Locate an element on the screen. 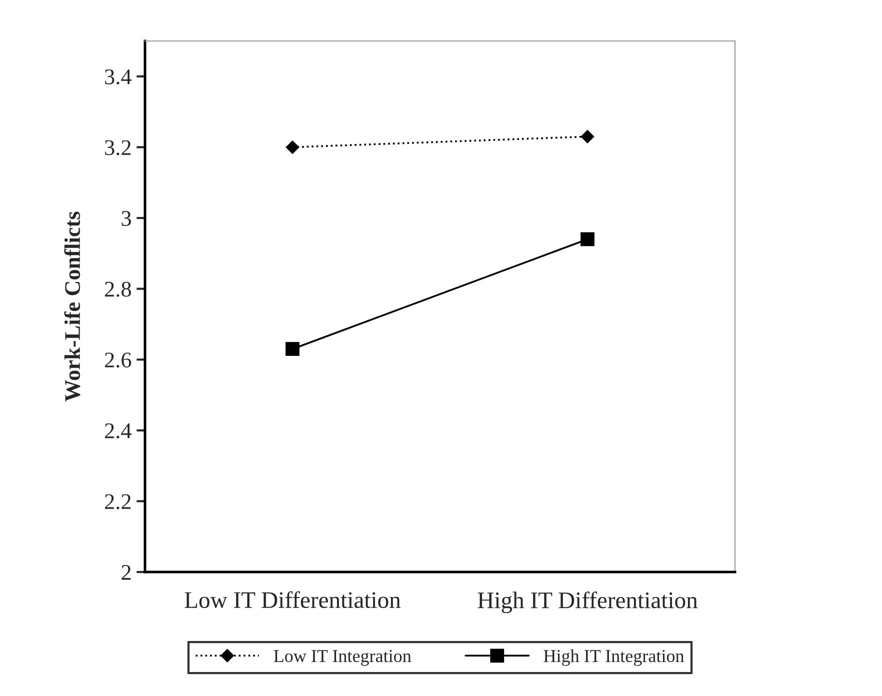  y-tick-label: 2.6 is located at coordinates (118, 360).